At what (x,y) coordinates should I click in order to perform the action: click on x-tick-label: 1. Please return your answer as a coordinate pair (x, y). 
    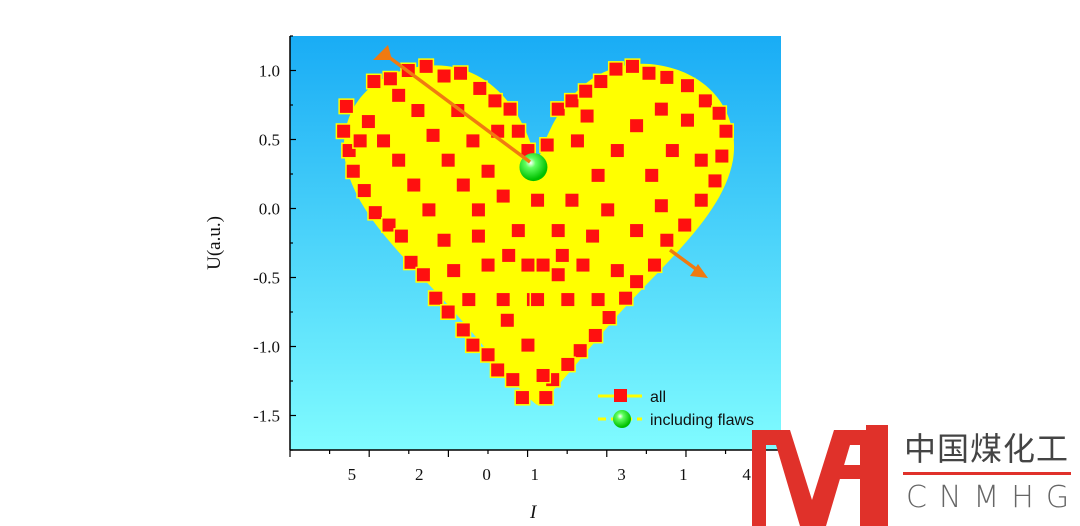
    Looking at the image, I should click on (683, 474).